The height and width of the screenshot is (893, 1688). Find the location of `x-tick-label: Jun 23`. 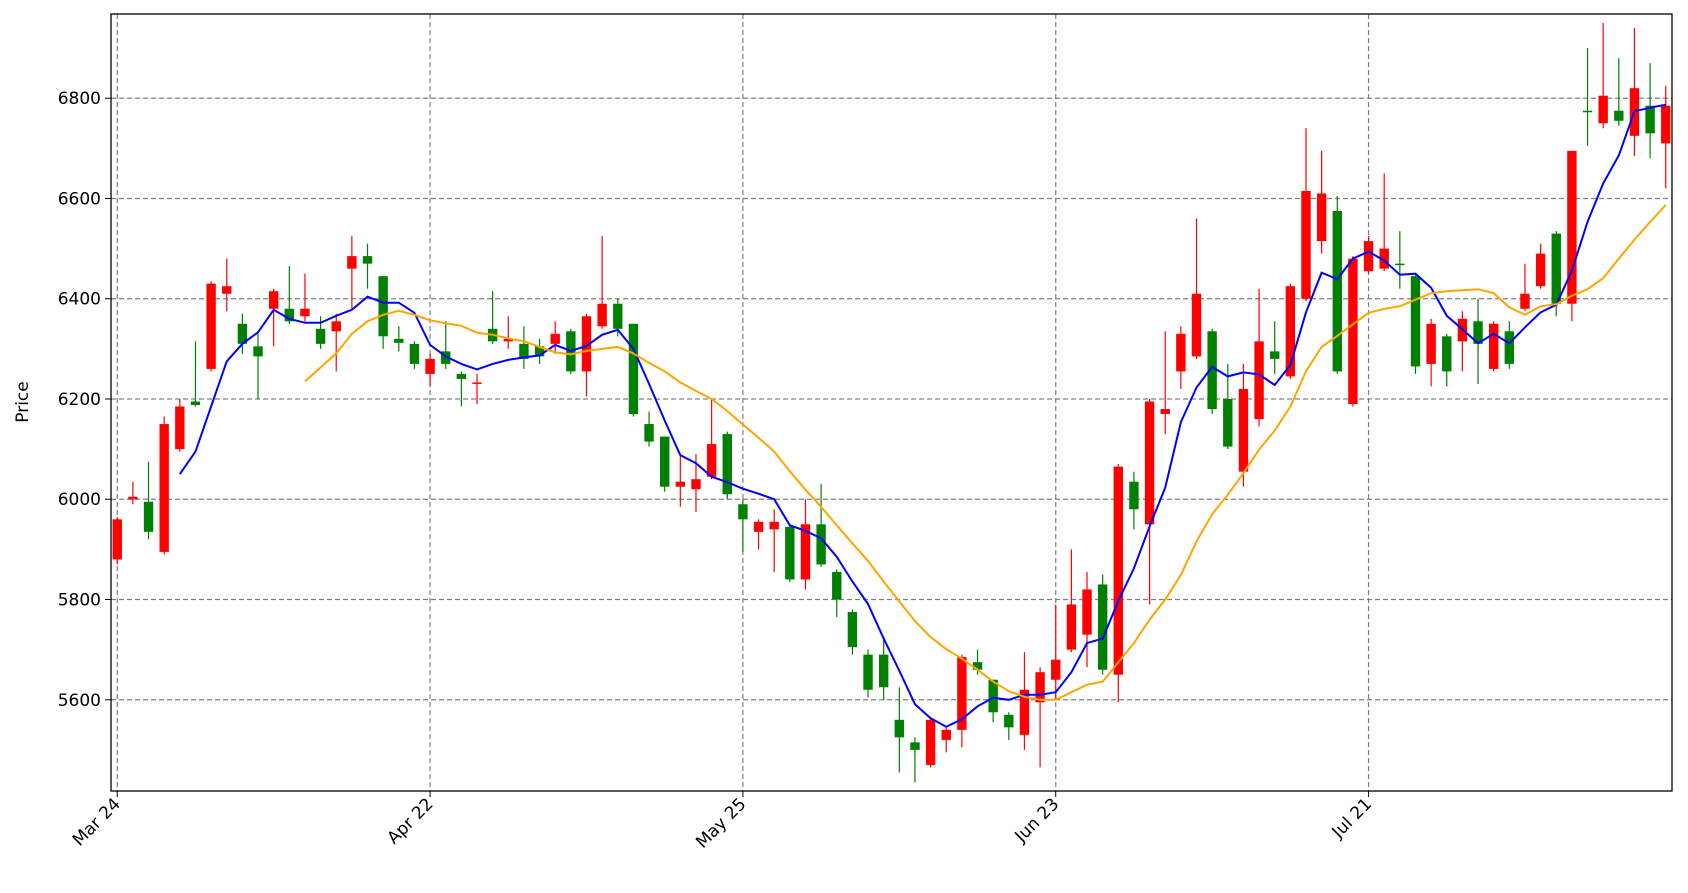

x-tick-label: Jun 23 is located at coordinates (1037, 820).